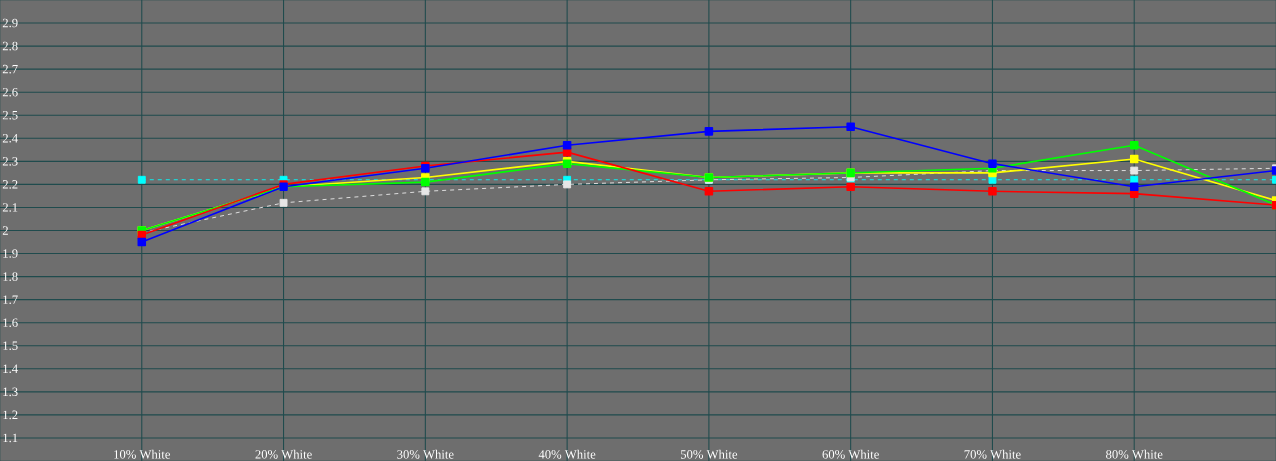 This screenshot has width=1276, height=461. I want to click on y-tick-label: 1.3, so click(10, 392).